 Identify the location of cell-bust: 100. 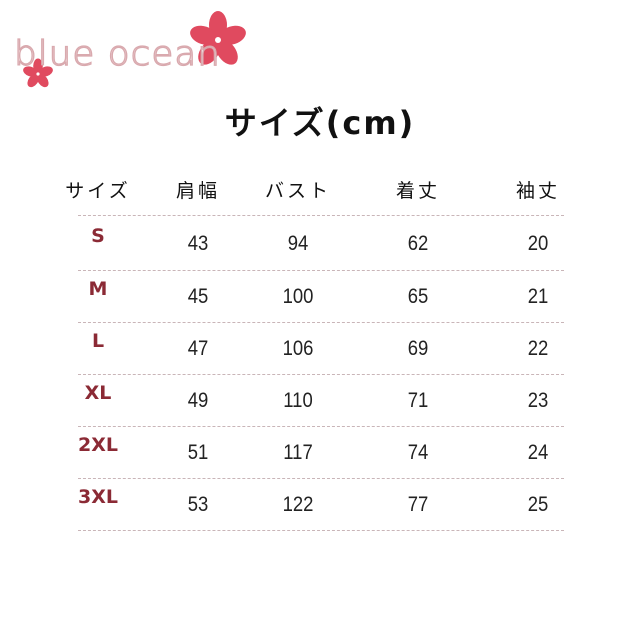
(298, 296).